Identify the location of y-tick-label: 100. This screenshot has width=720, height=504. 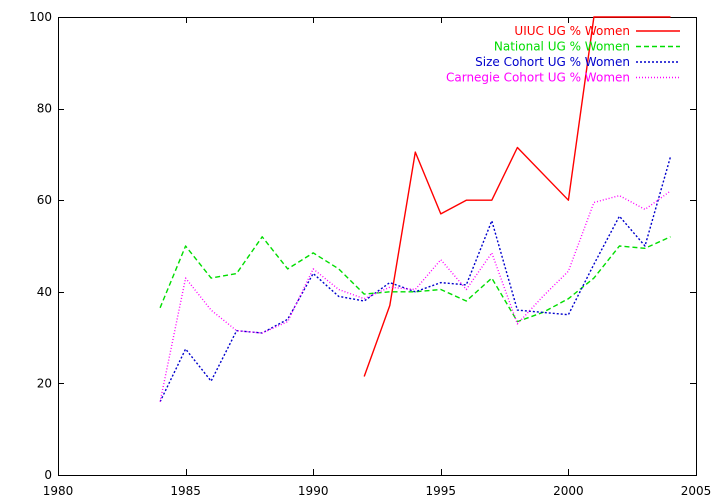
(40, 17).